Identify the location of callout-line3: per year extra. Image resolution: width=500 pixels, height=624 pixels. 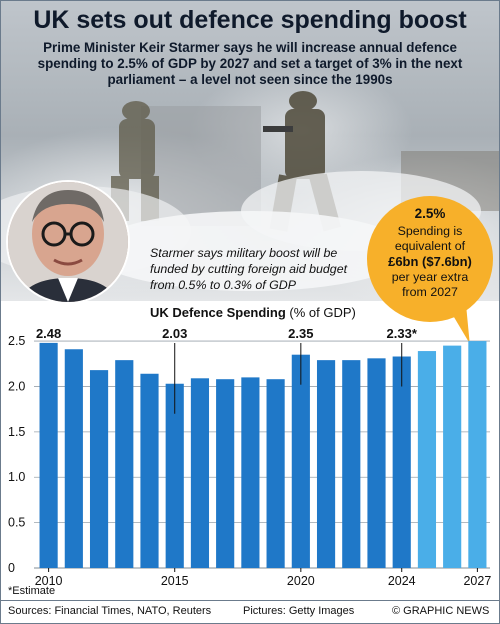
(430, 277).